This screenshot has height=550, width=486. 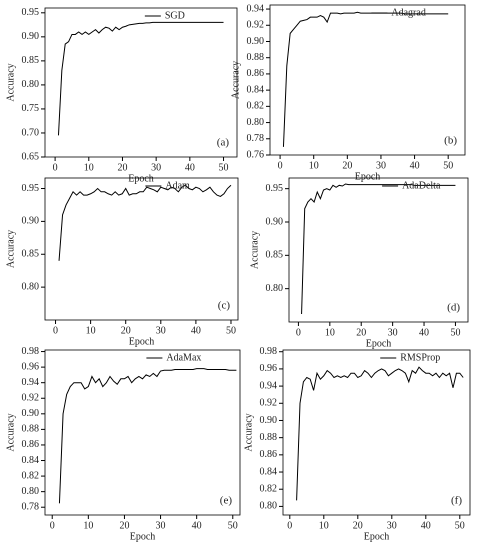 What do you see at coordinates (31, 156) in the screenshot?
I see `y-tick-label: 0.65` at bounding box center [31, 156].